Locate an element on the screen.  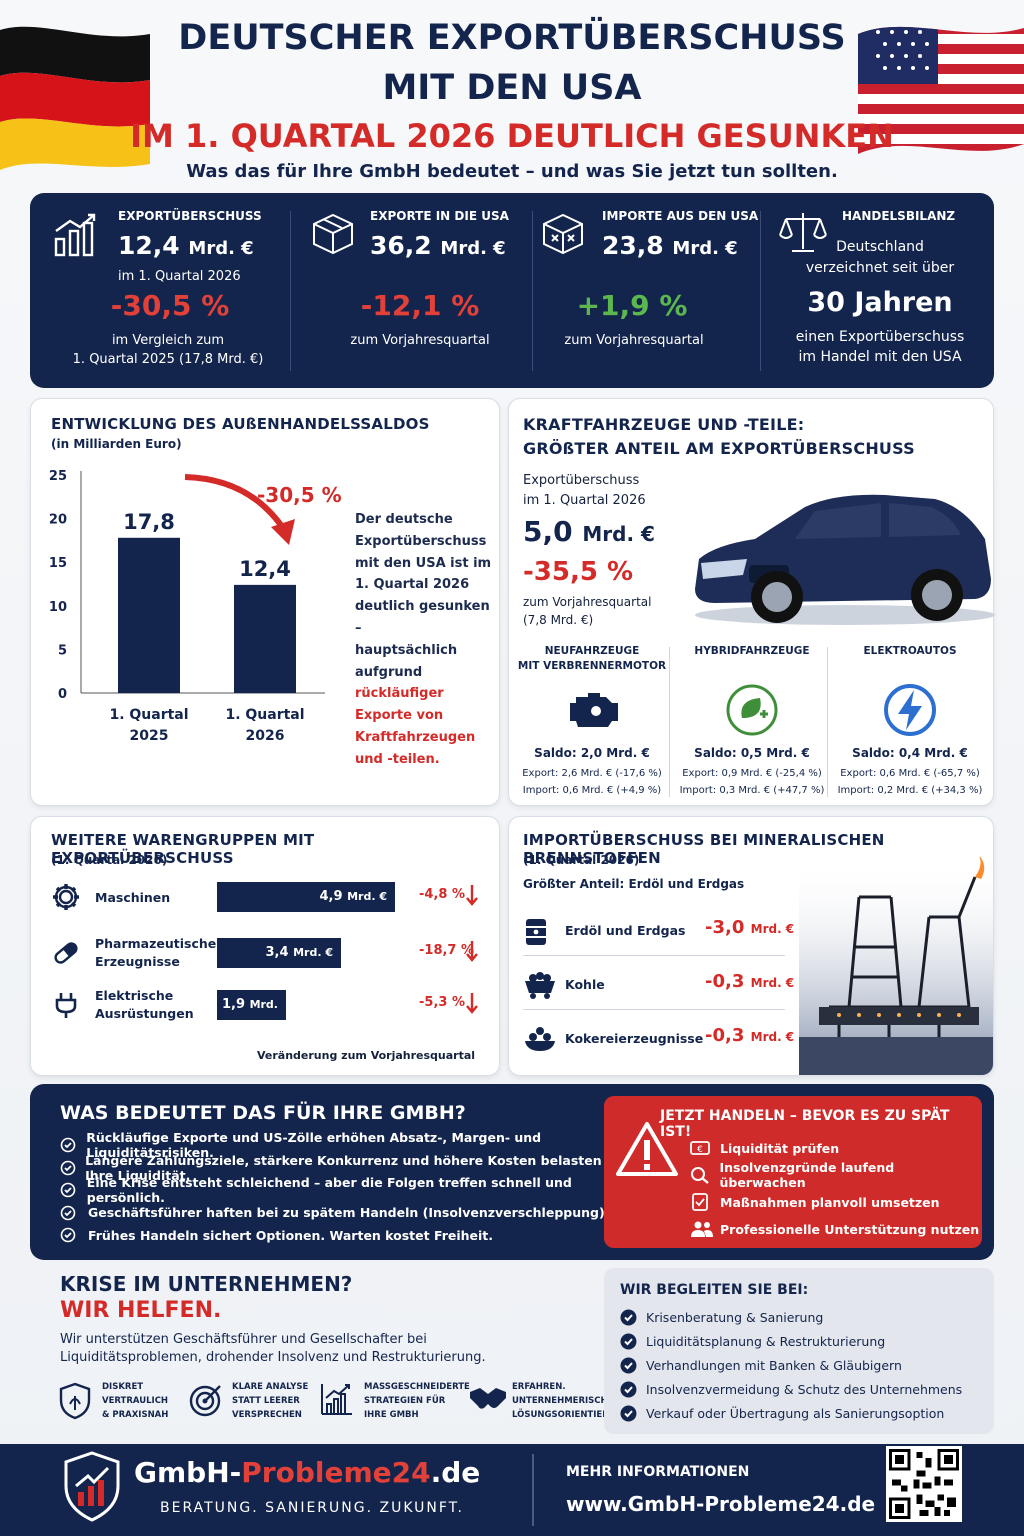
kpi-4-big: 30 Jahren is located at coordinates (880, 302).